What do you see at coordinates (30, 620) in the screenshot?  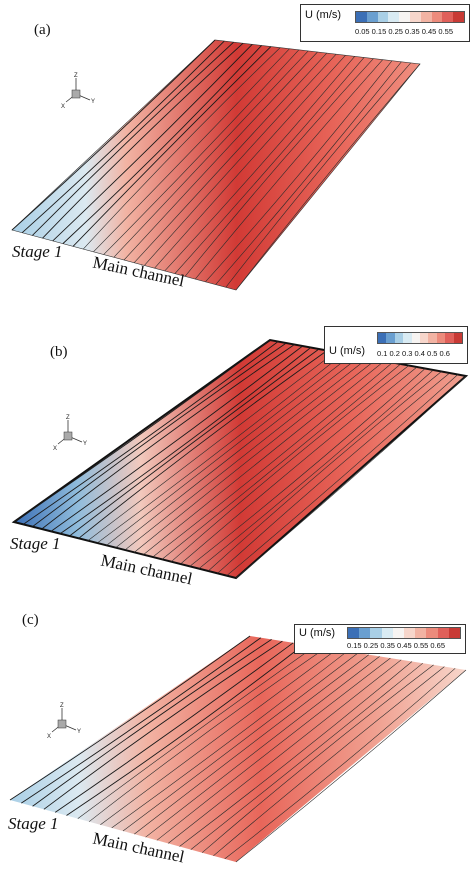 I see `panel-letter: (c)` at bounding box center [30, 620].